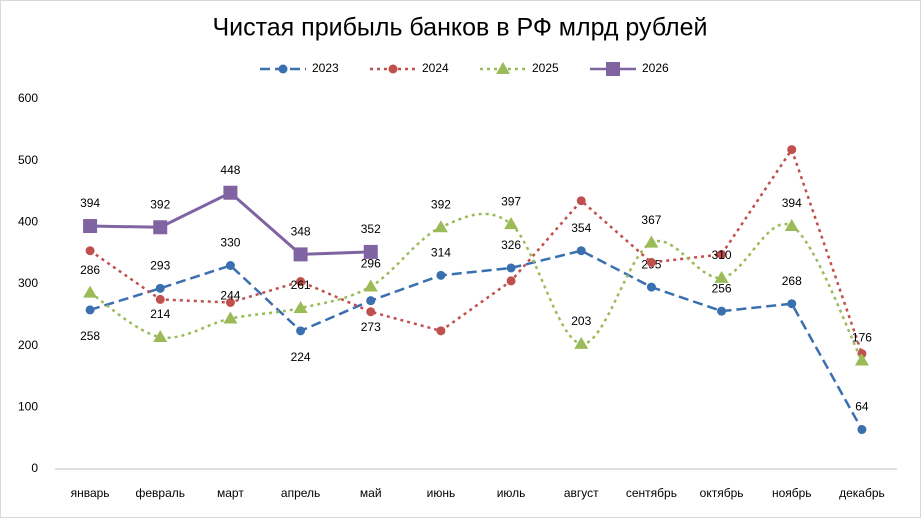  What do you see at coordinates (581, 228) in the screenshot?
I see `data-label: 354` at bounding box center [581, 228].